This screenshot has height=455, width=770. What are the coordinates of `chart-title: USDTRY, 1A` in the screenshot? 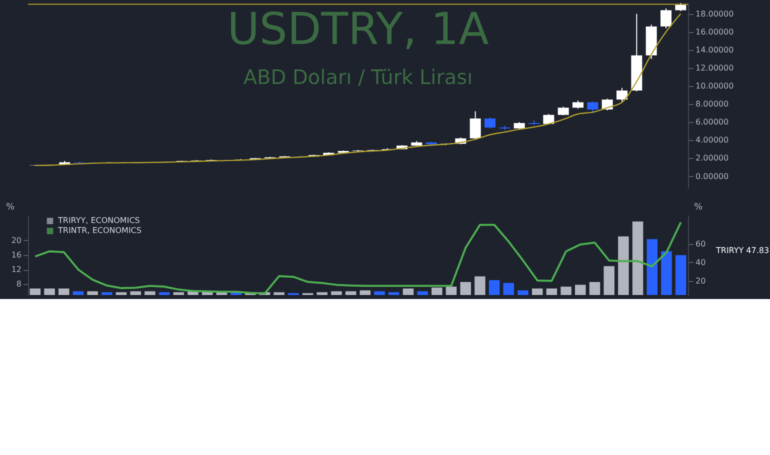 It's located at (358, 29).